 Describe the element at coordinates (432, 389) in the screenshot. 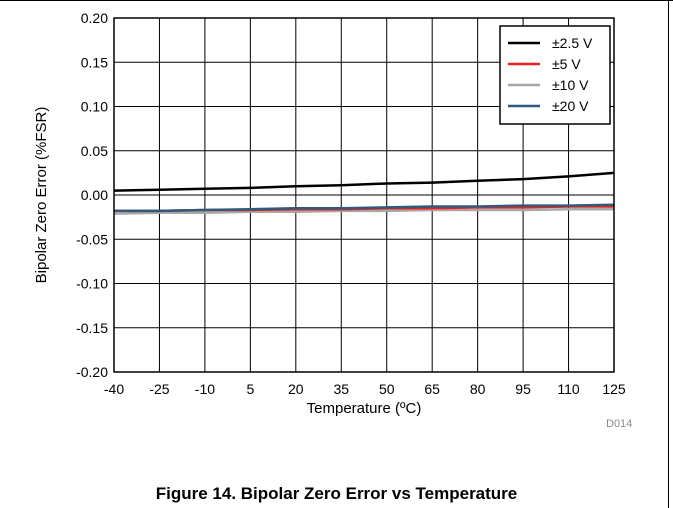

I see `x-tick-label: 65` at that location.